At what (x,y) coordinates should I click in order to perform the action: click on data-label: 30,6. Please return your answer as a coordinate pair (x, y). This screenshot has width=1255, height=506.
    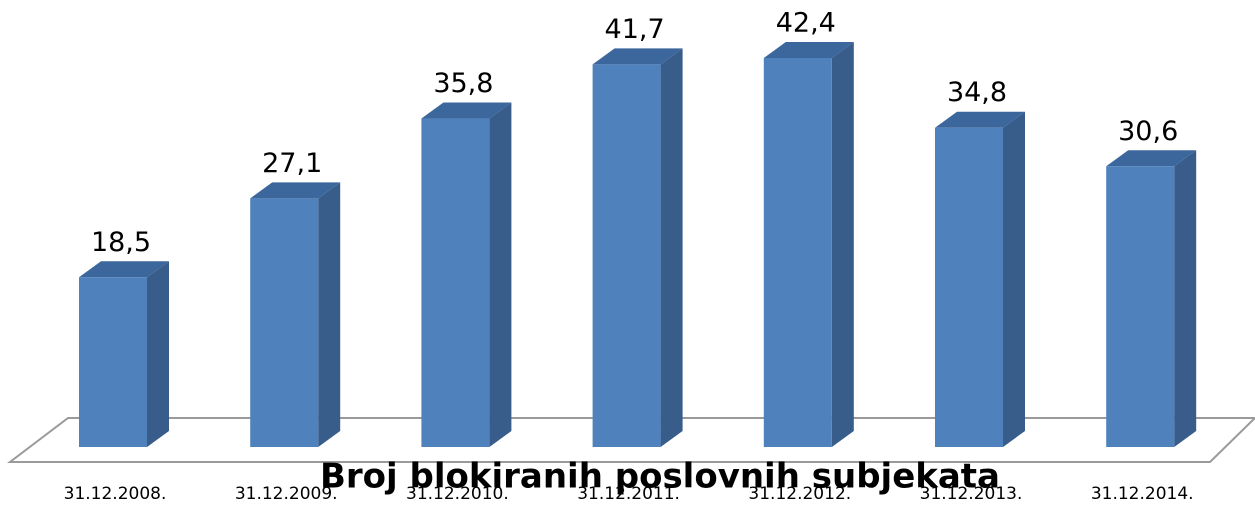
    Looking at the image, I should click on (1148, 131).